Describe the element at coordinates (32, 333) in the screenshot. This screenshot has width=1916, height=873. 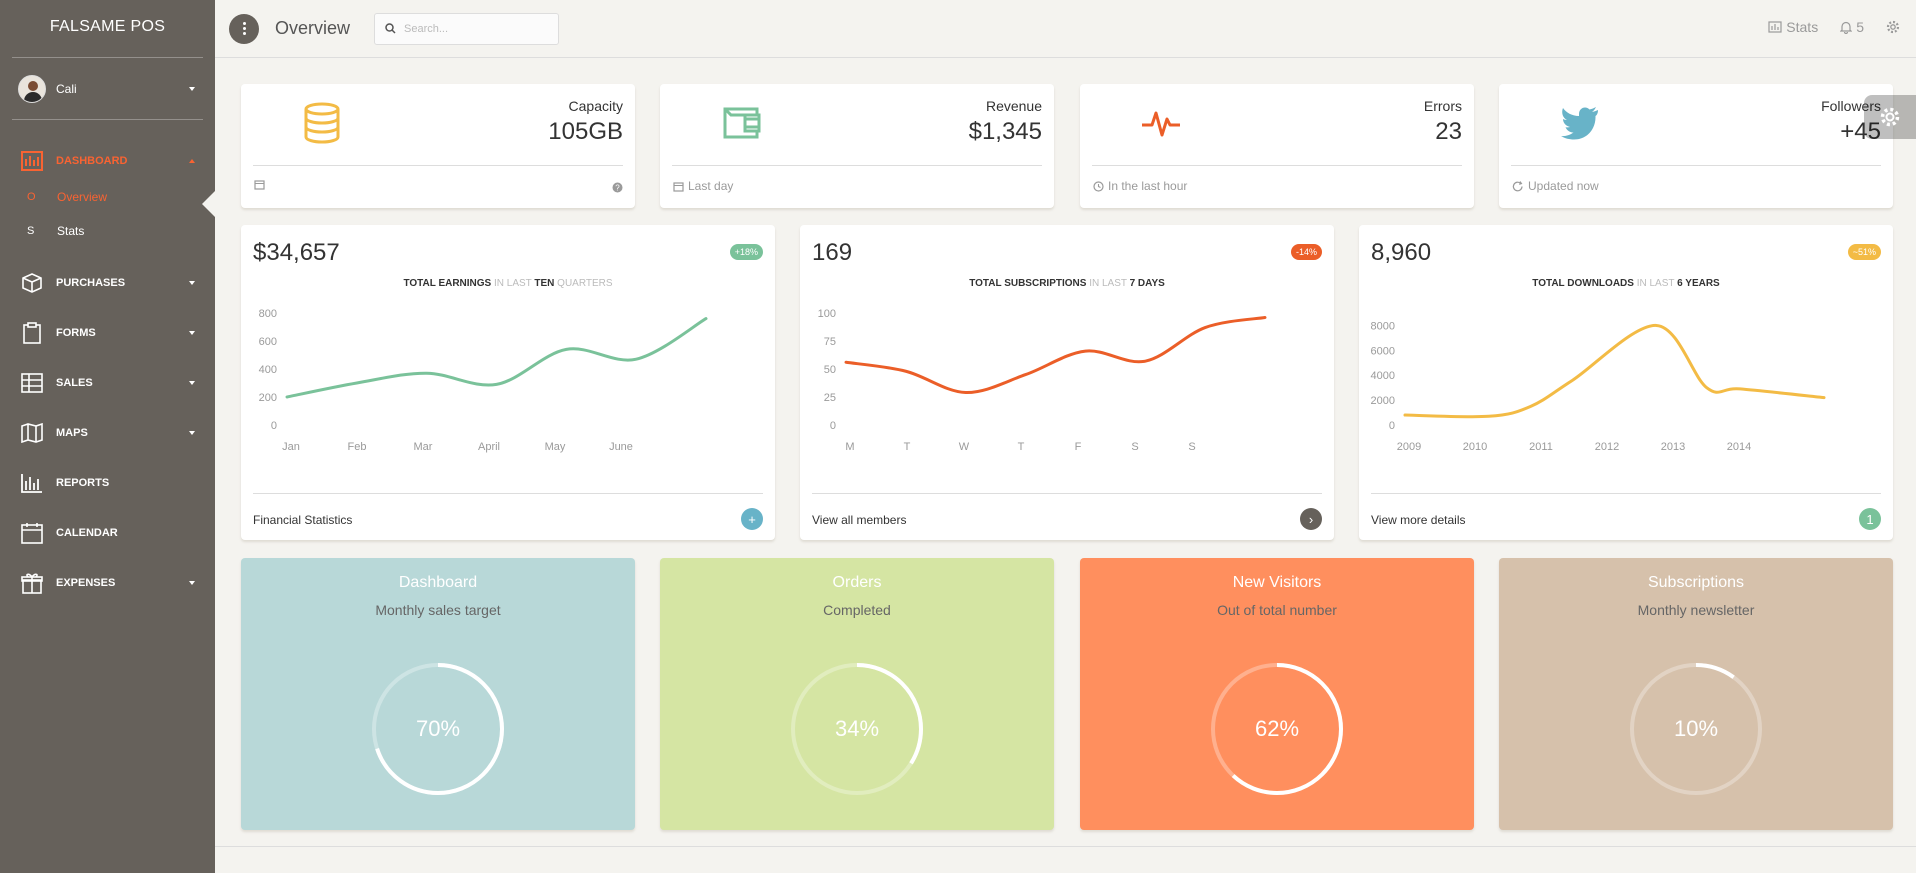
I see `clipboard-icon` at that location.